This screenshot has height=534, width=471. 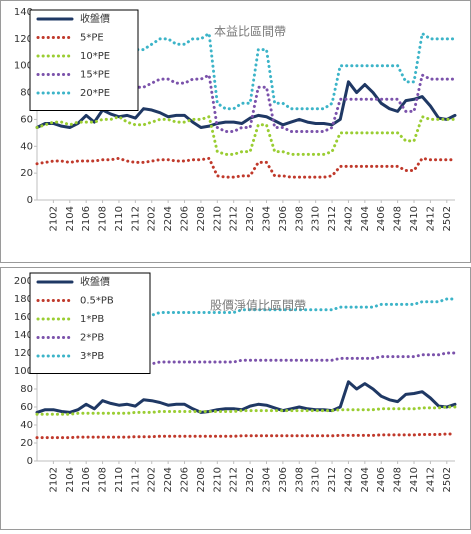 I want to click on legend-label: 1*PB, so click(x=92, y=319).